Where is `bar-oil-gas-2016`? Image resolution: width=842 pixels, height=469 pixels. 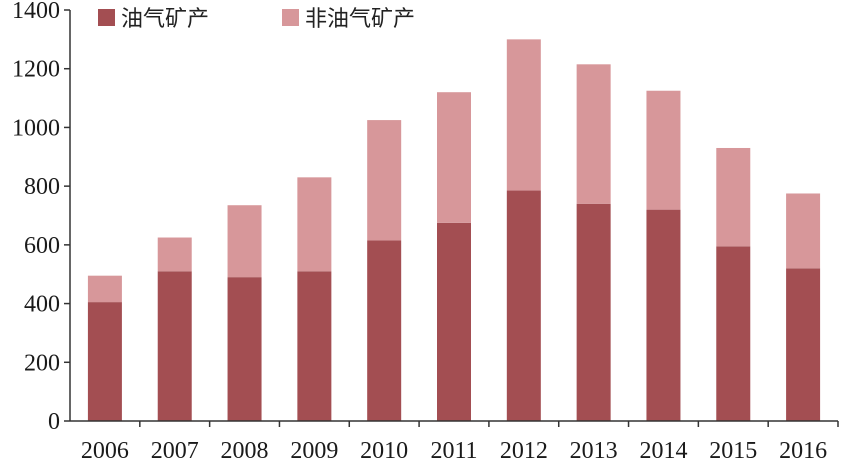
bar-oil-gas-2016 is located at coordinates (803, 344).